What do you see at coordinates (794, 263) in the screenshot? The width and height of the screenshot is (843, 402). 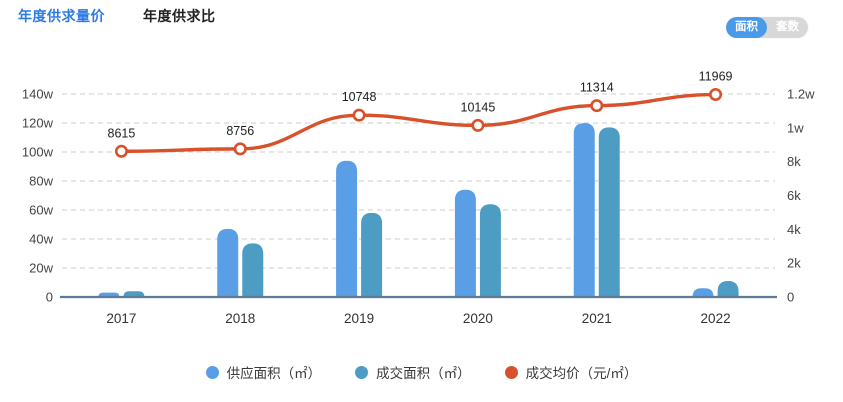 I see `right-axis-tick: 2k` at bounding box center [794, 263].